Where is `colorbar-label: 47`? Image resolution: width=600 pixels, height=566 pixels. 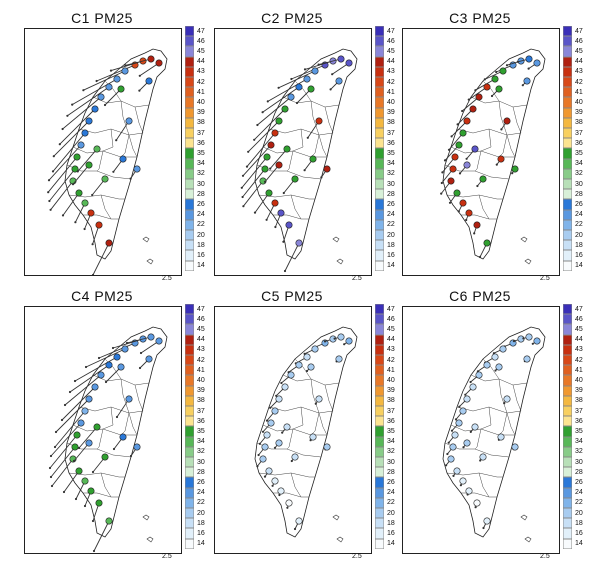 colorbar-label: 47 is located at coordinates (201, 31).